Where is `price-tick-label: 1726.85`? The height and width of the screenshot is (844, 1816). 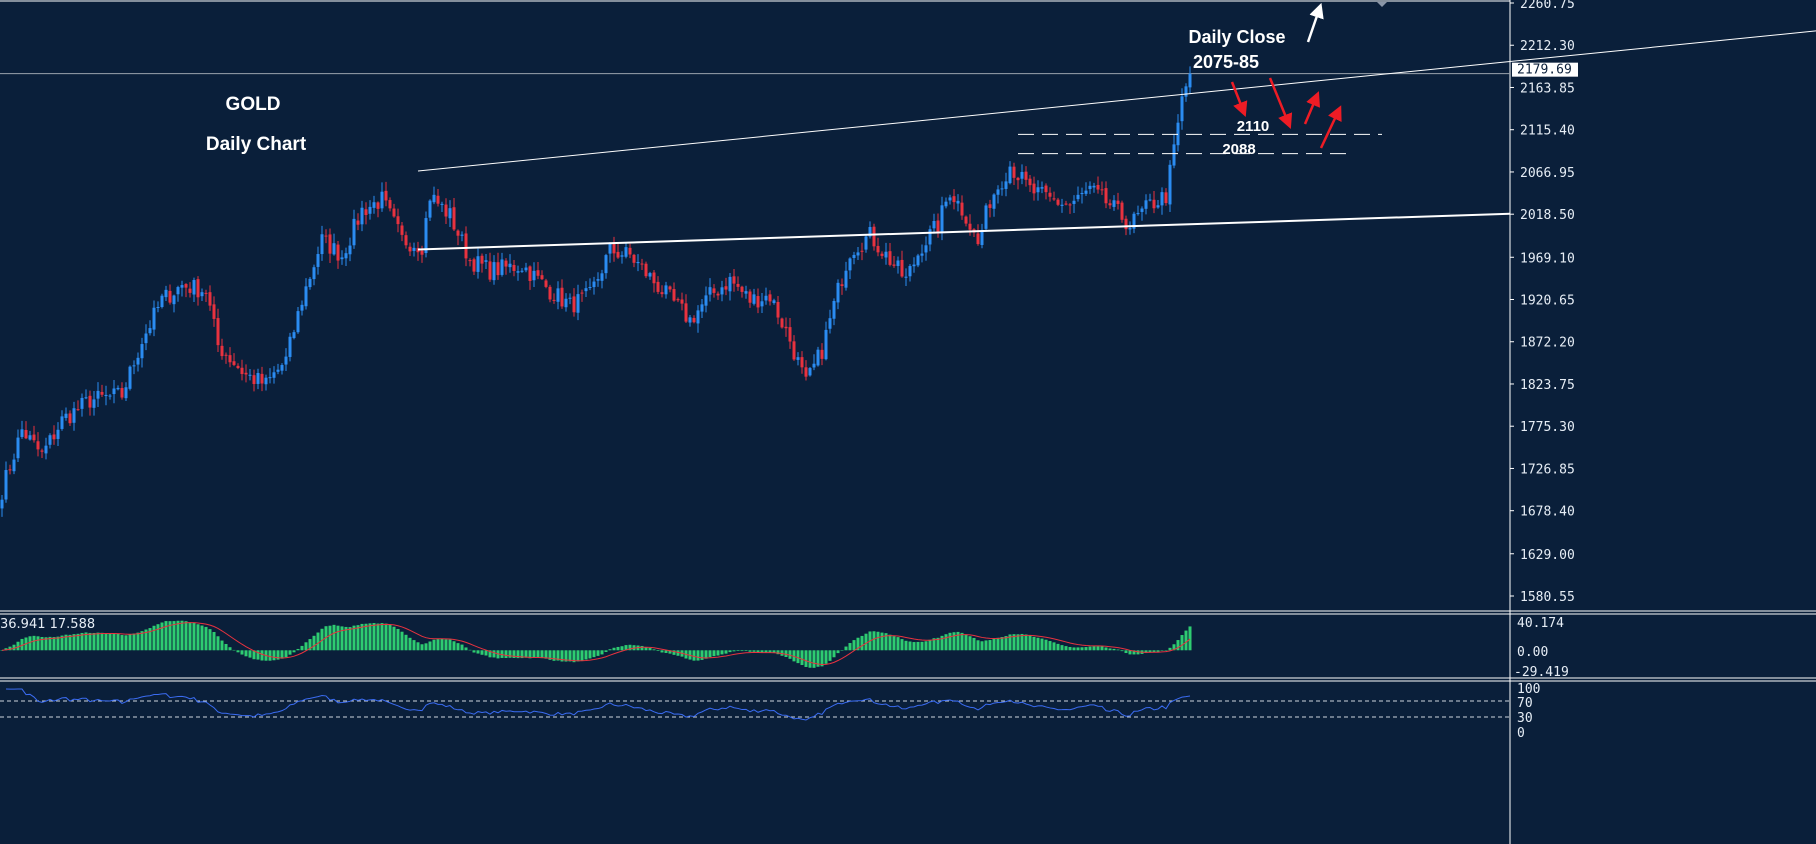
price-tick-label: 1726.85 is located at coordinates (1547, 469).